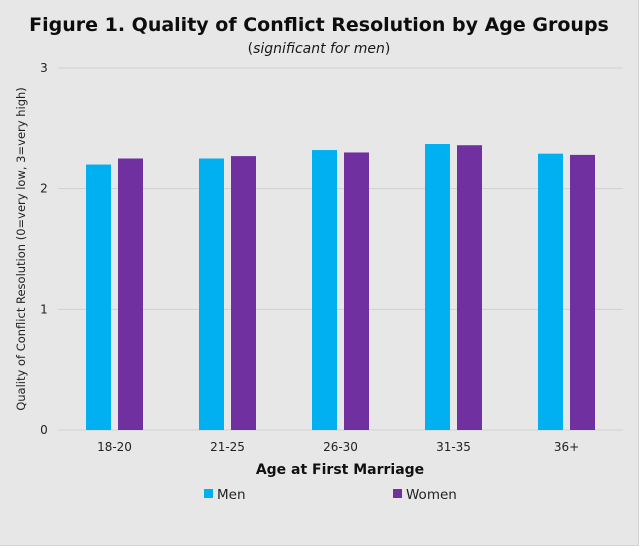 The image size is (640, 547). I want to click on y-tick-label: 2, so click(44, 189).